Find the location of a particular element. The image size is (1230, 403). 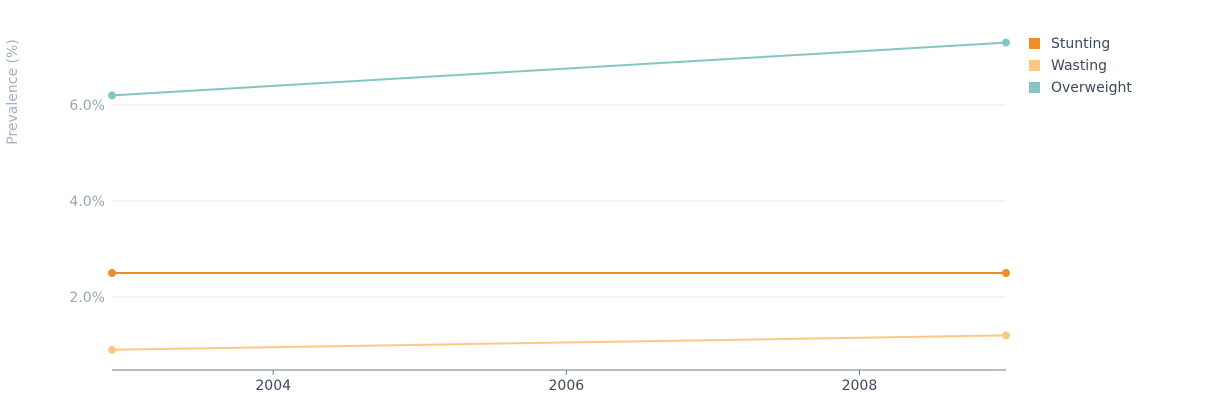

x-tick-label: 2008 is located at coordinates (860, 386).